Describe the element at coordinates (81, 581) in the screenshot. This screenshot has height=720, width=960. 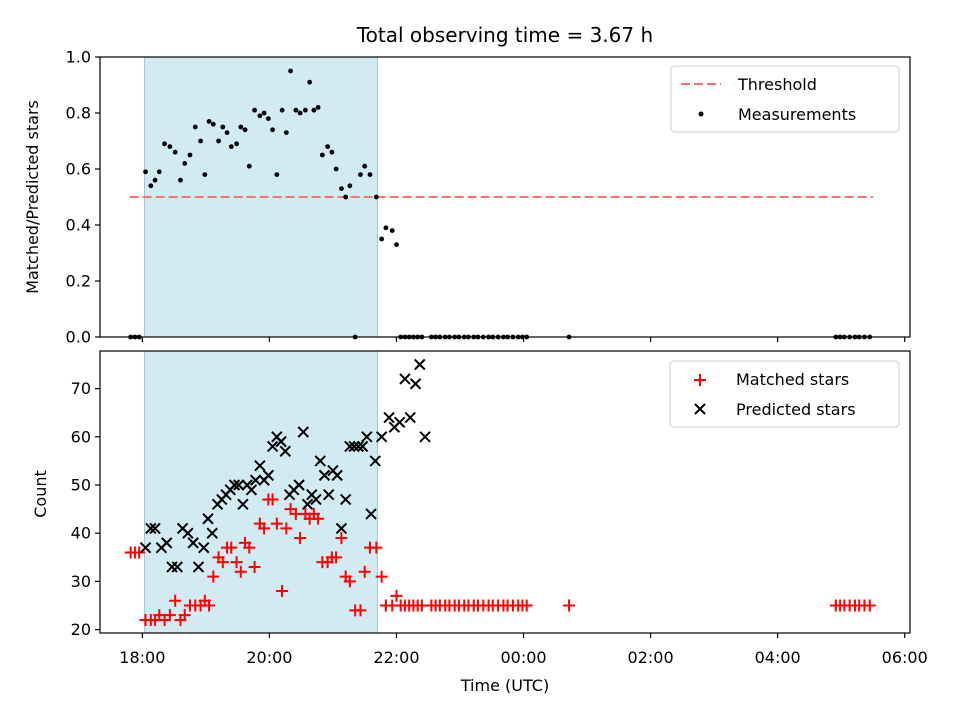
I see `count-y-tick-label: 30` at that location.